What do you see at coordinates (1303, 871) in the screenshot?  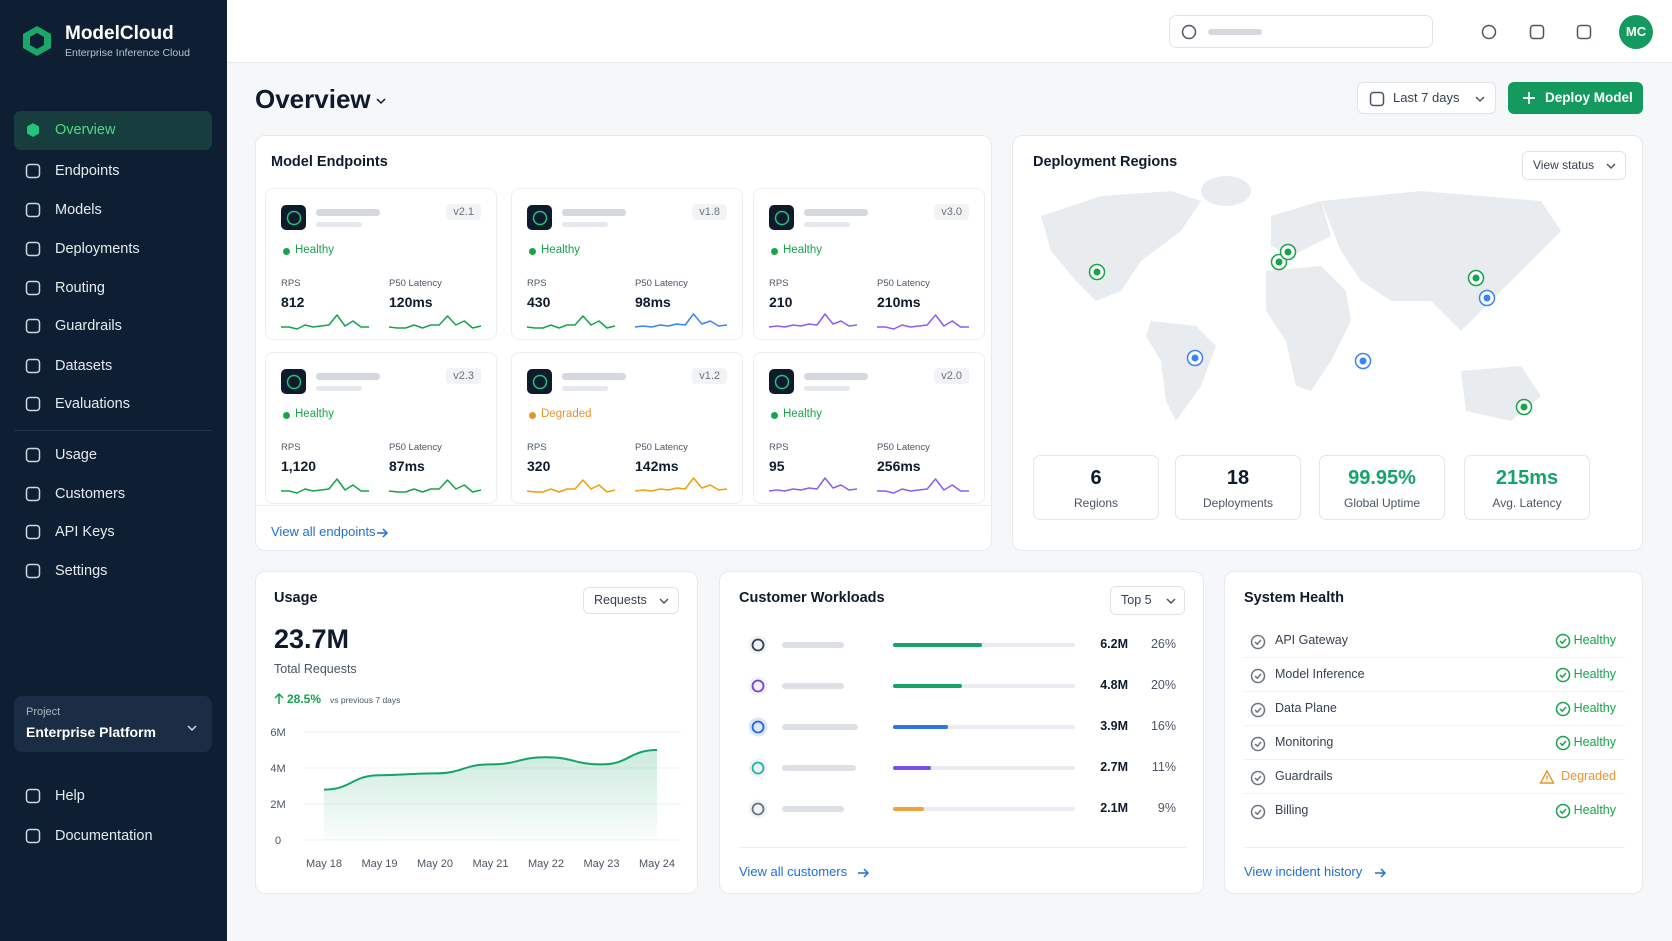 I see `link: View incident history` at bounding box center [1303, 871].